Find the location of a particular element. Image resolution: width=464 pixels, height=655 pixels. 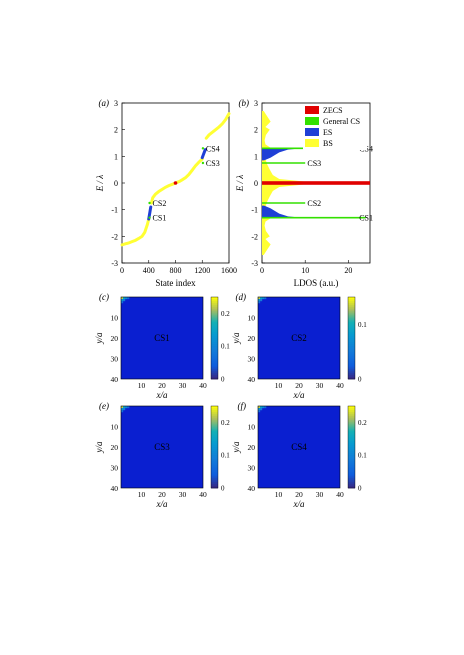

ytick-label-b: -1 is located at coordinates (254, 210).